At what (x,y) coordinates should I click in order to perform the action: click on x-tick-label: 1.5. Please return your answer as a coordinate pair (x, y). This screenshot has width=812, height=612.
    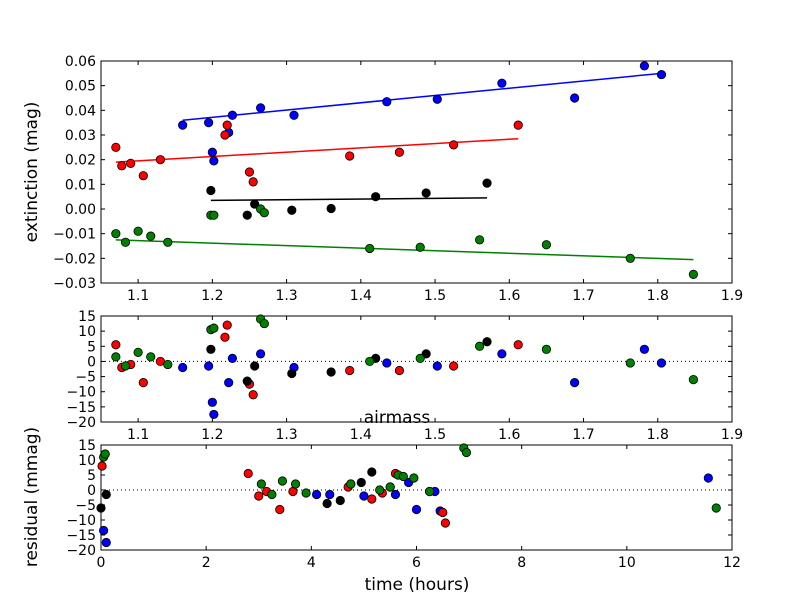
    Looking at the image, I should click on (435, 296).